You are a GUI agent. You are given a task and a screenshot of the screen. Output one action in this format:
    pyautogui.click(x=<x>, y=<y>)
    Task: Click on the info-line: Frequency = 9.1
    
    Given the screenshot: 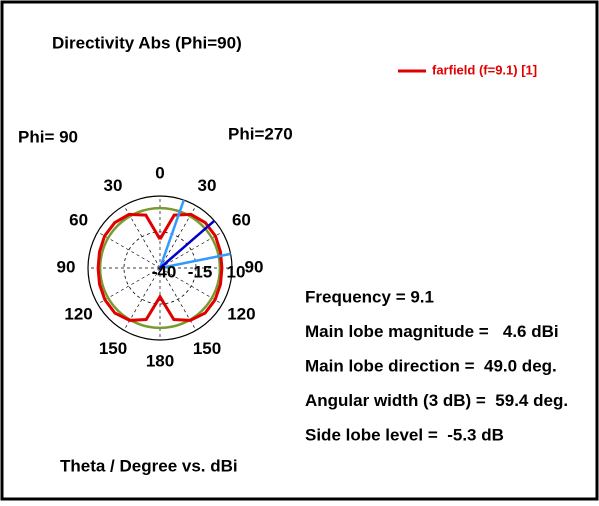 What is the action you would take?
    pyautogui.click(x=369, y=296)
    